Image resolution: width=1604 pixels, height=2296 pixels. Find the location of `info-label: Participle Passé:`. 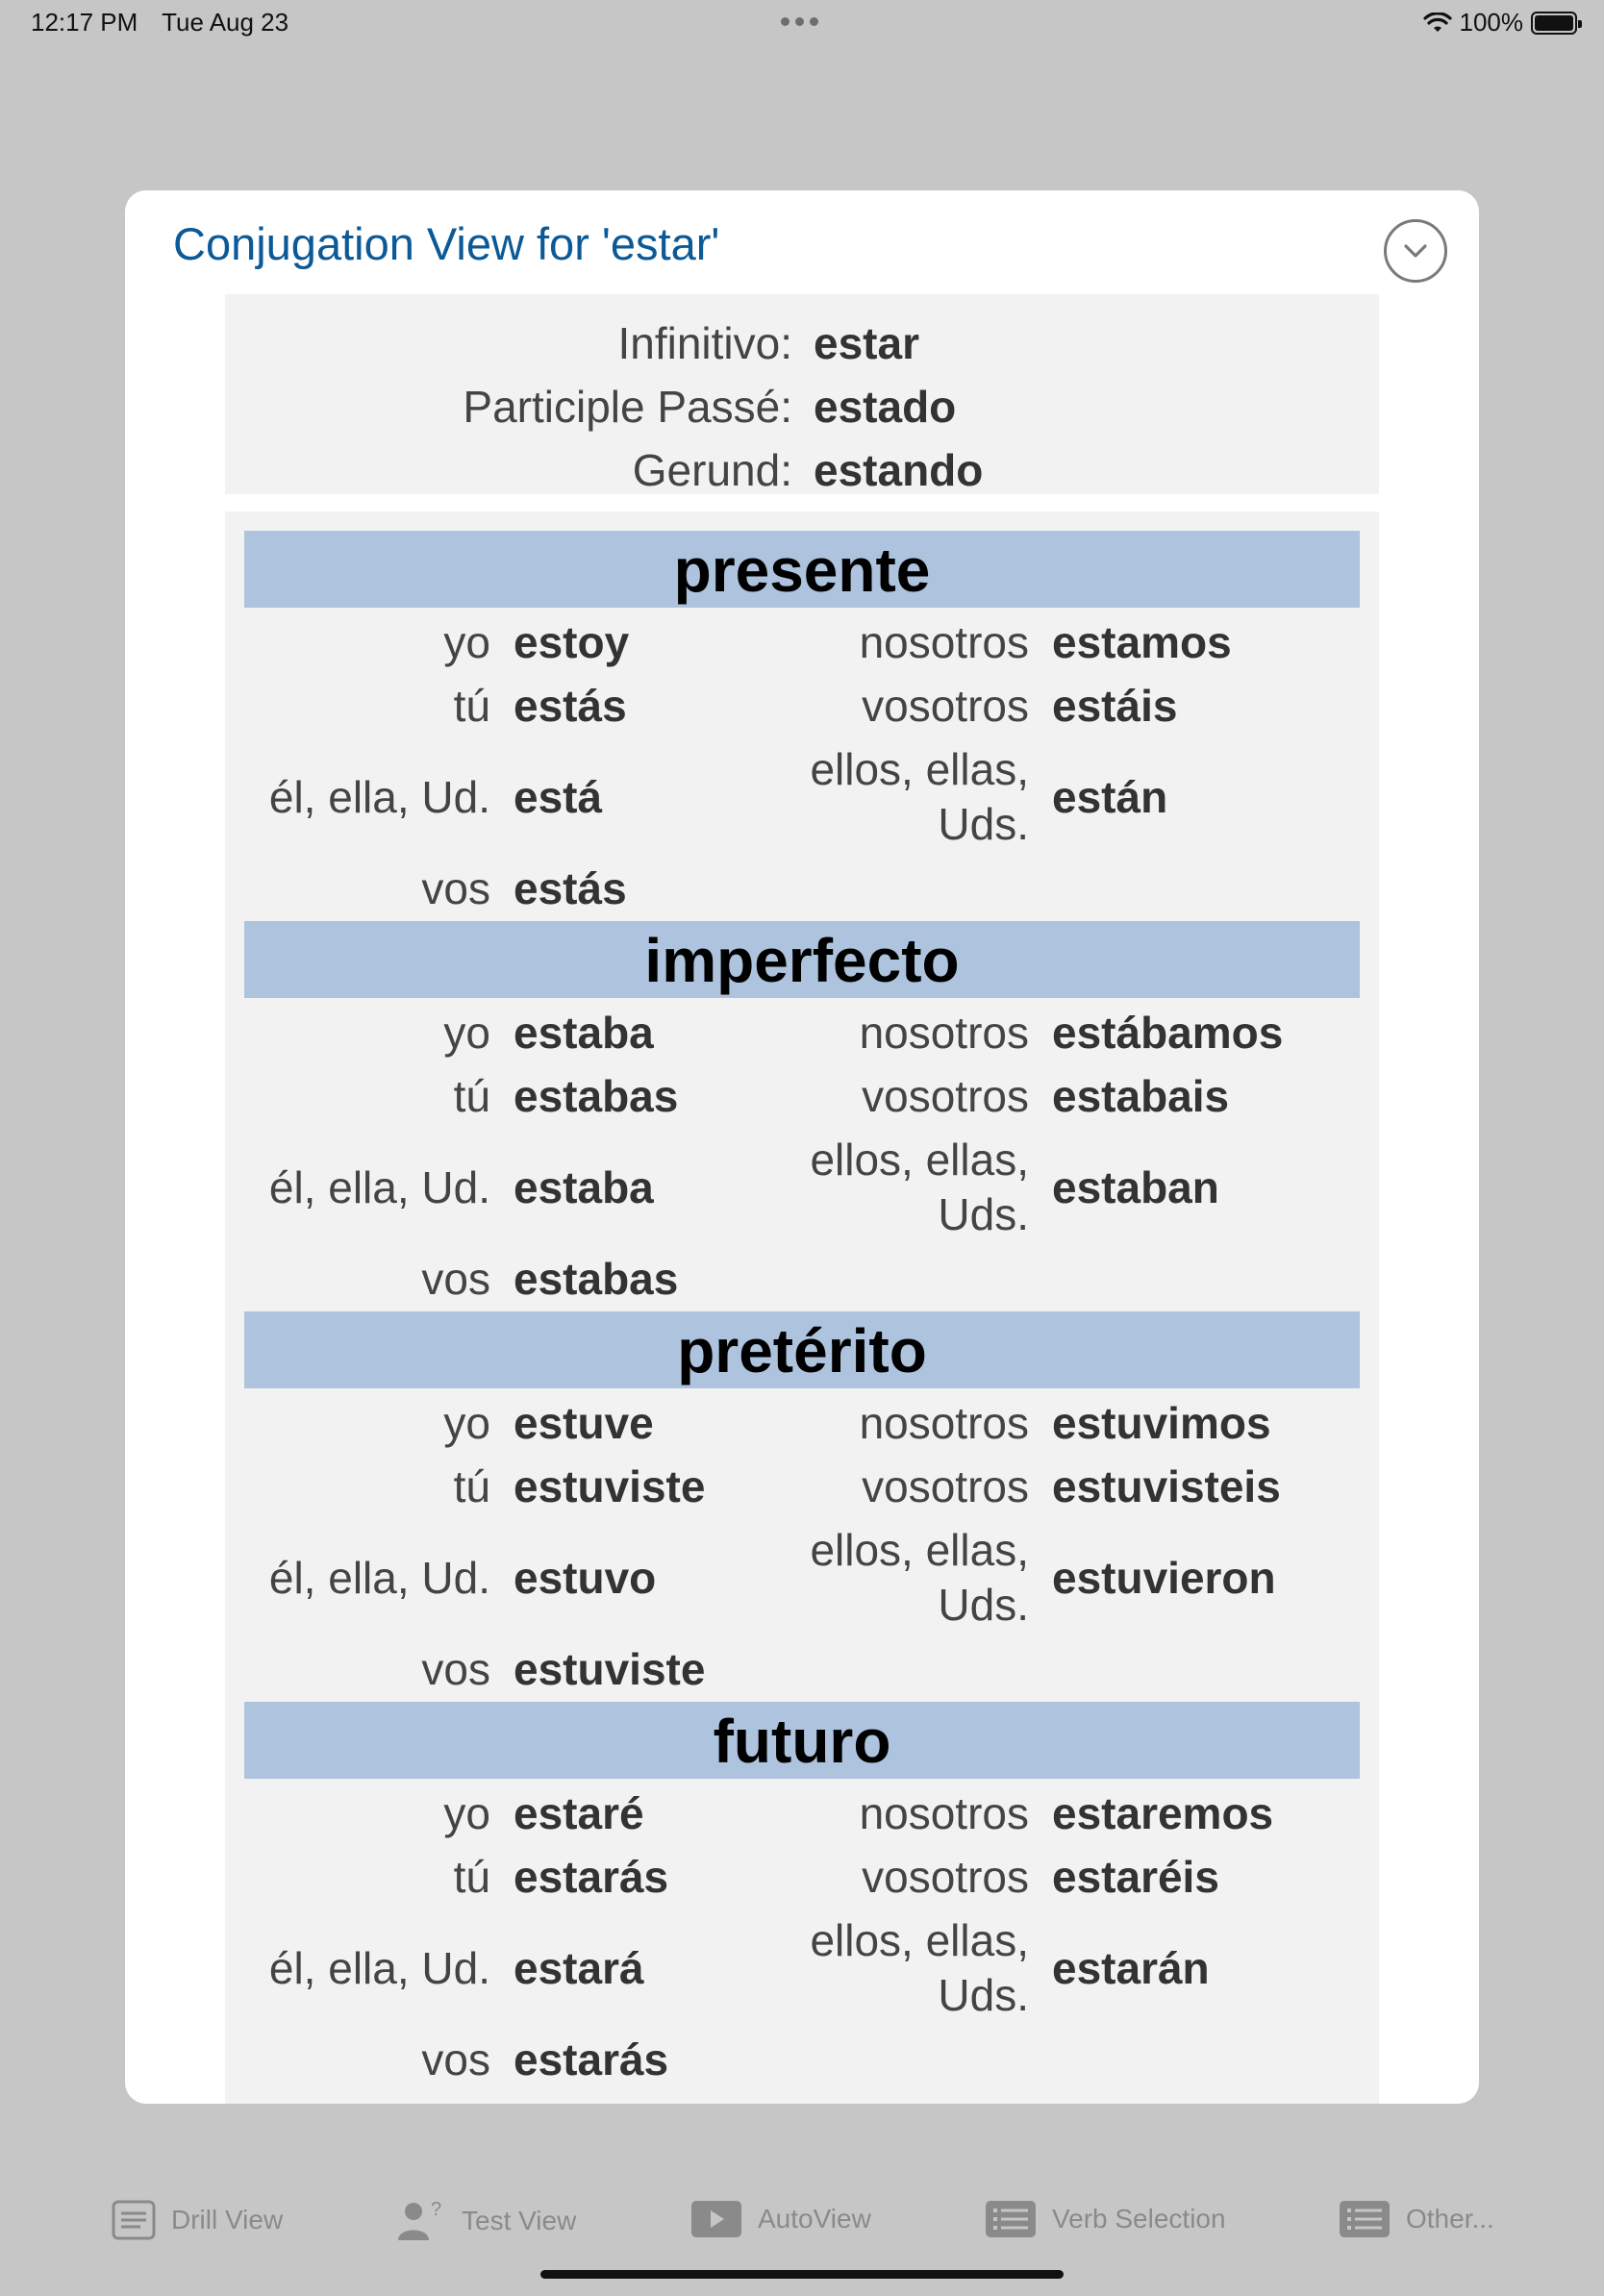

info-label: Participle Passé: is located at coordinates (627, 407).